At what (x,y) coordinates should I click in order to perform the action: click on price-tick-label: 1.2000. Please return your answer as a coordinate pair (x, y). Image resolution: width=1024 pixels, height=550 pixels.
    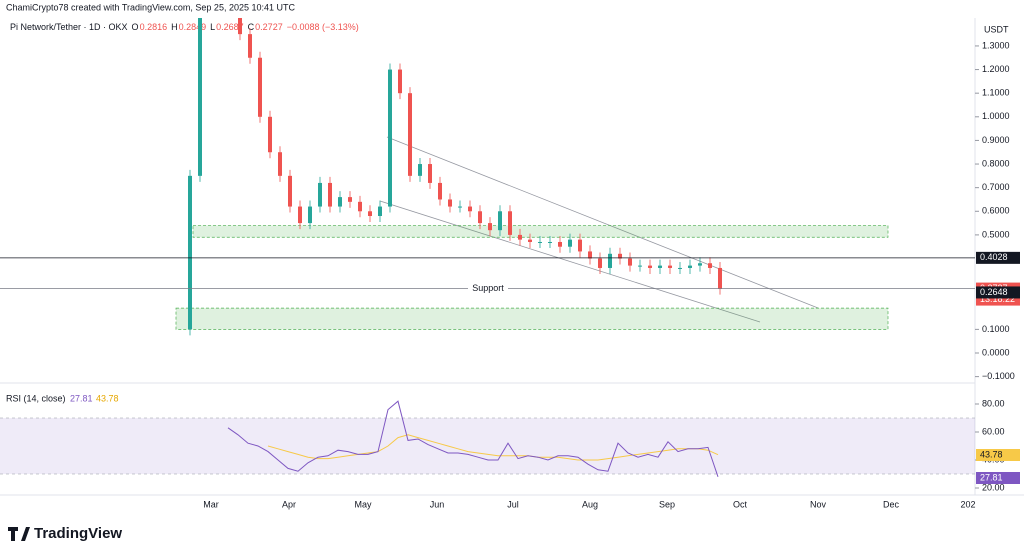
    Looking at the image, I should click on (996, 69).